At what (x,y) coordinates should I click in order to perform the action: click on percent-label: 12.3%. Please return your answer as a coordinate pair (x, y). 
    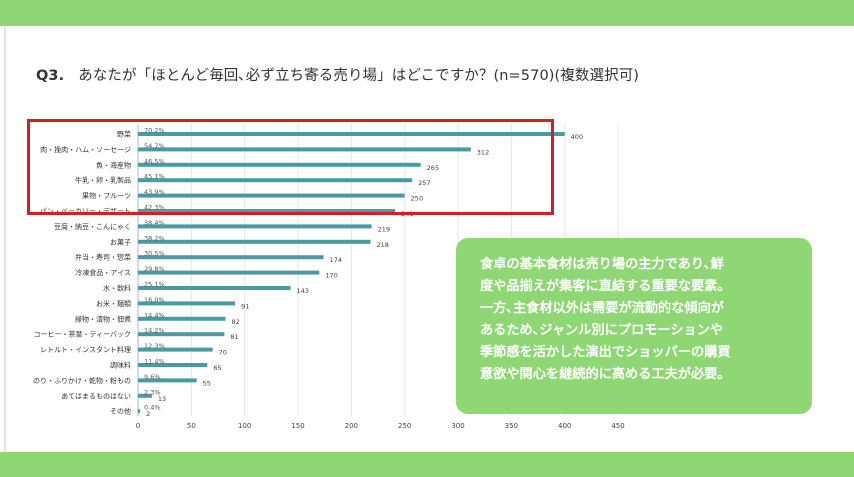
    Looking at the image, I should click on (154, 346).